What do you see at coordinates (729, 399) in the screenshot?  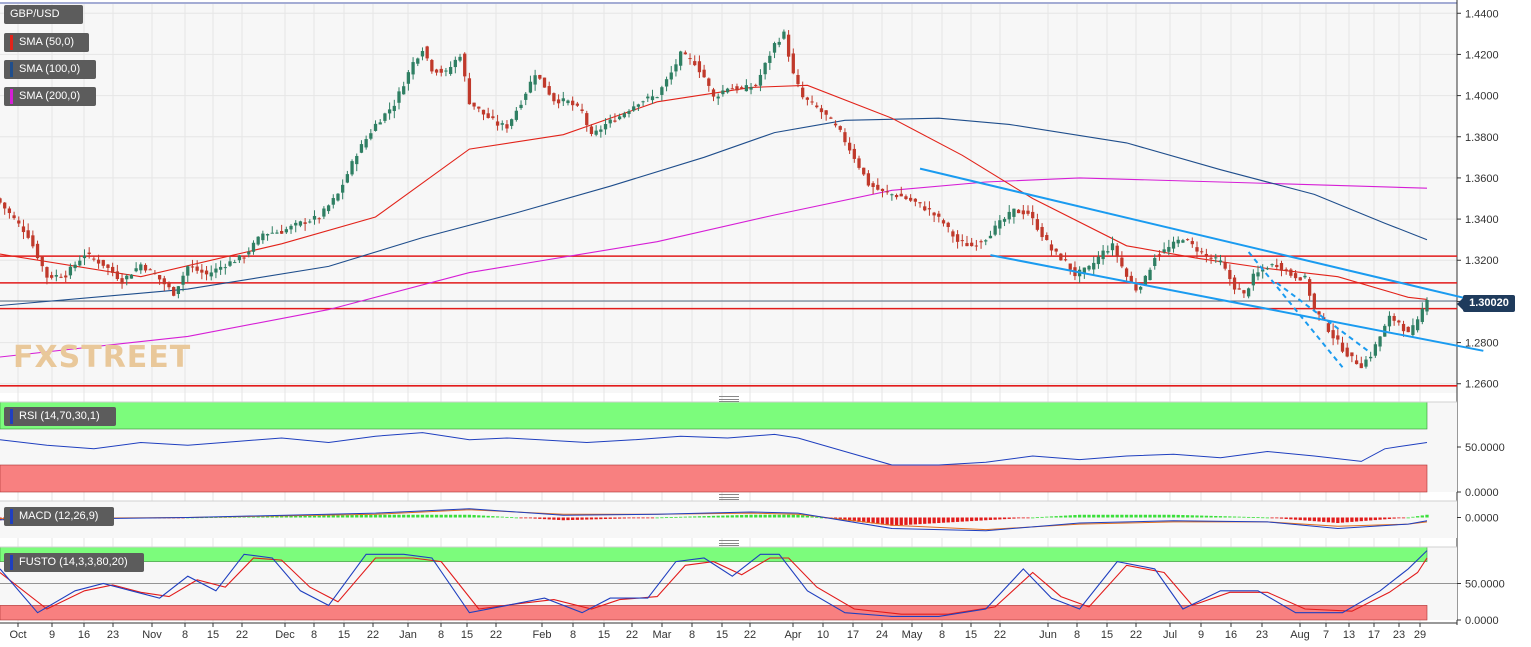 I see `pane-resize-handle-rsi` at bounding box center [729, 399].